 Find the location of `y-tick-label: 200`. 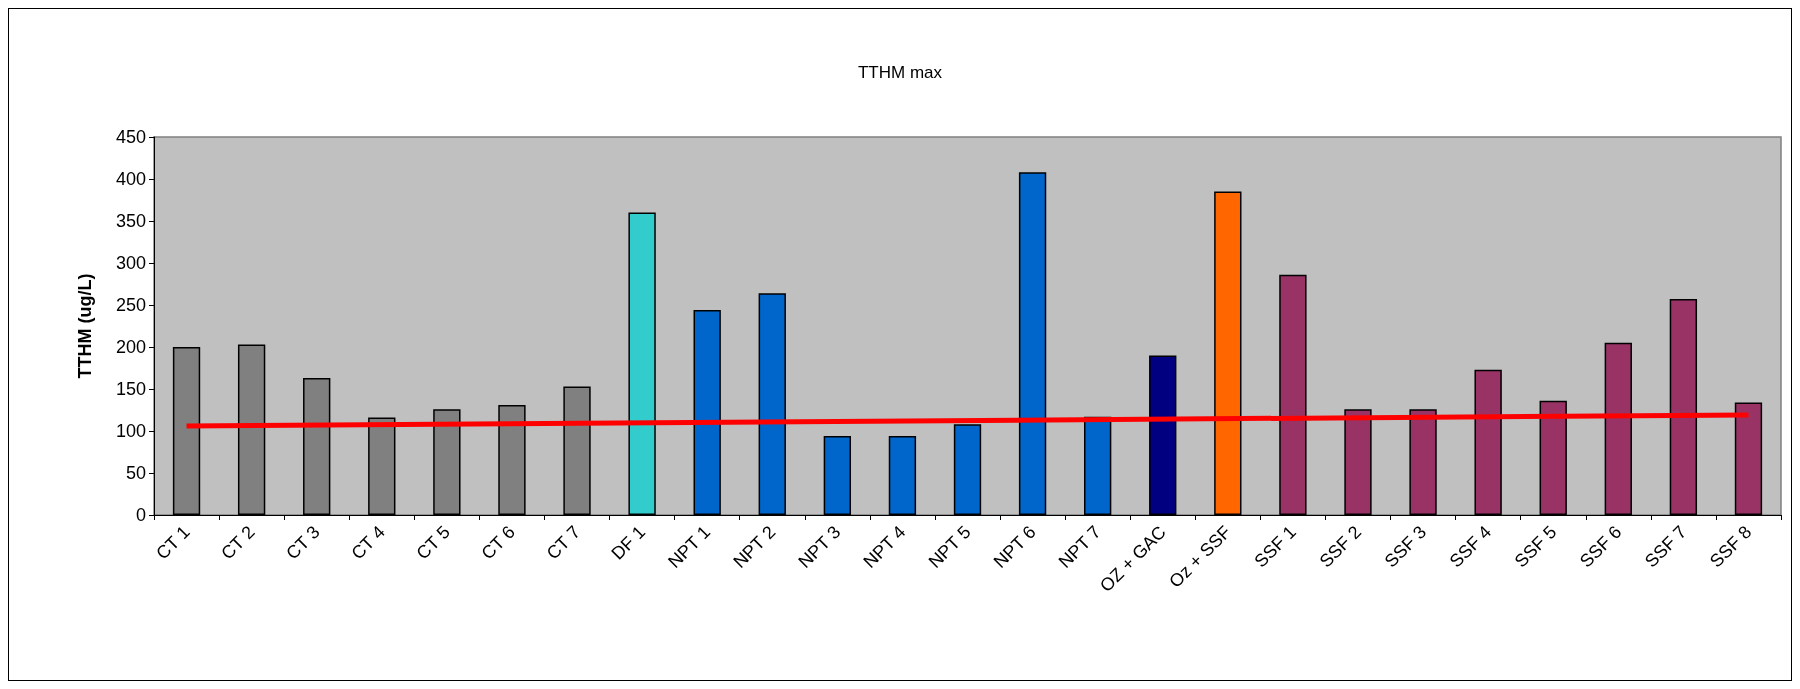

y-tick-label: 200 is located at coordinates (130, 347).